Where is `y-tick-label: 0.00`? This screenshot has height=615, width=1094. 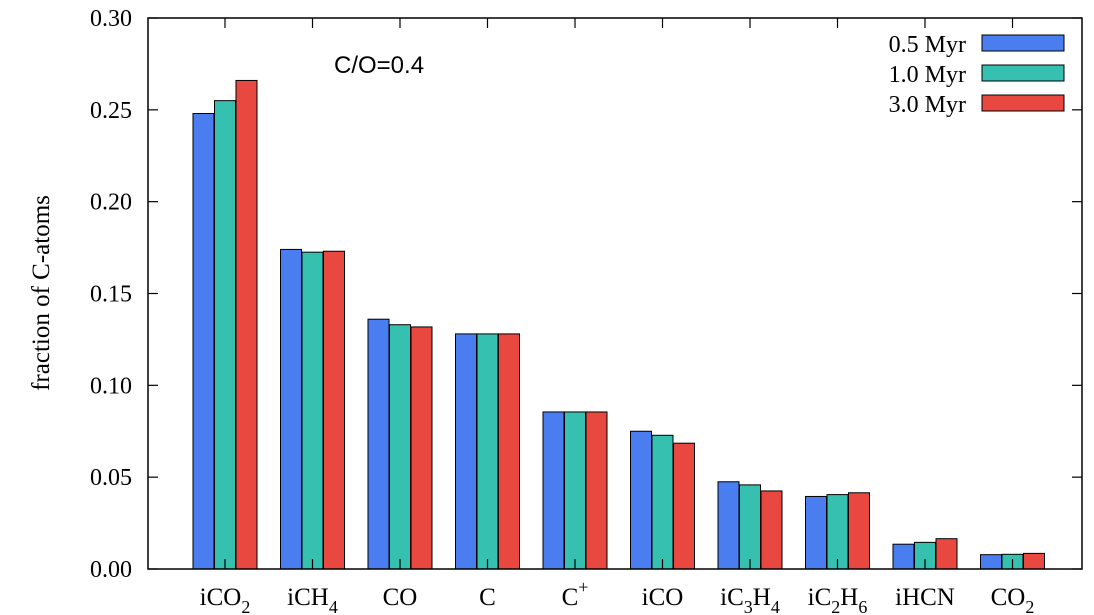 y-tick-label: 0.00 is located at coordinates (111, 570).